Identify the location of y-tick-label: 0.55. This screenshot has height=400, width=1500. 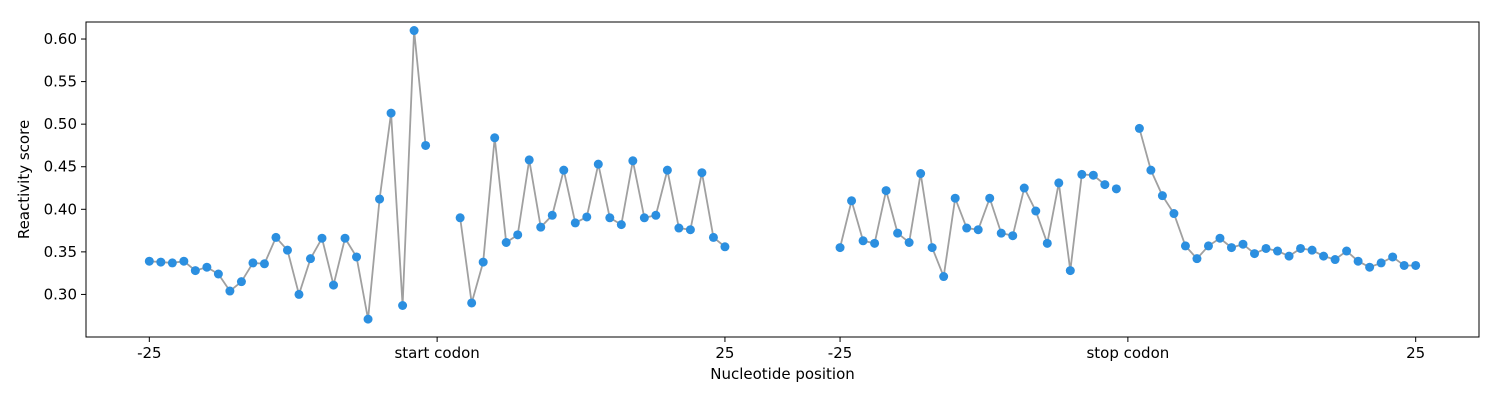
(60, 82).